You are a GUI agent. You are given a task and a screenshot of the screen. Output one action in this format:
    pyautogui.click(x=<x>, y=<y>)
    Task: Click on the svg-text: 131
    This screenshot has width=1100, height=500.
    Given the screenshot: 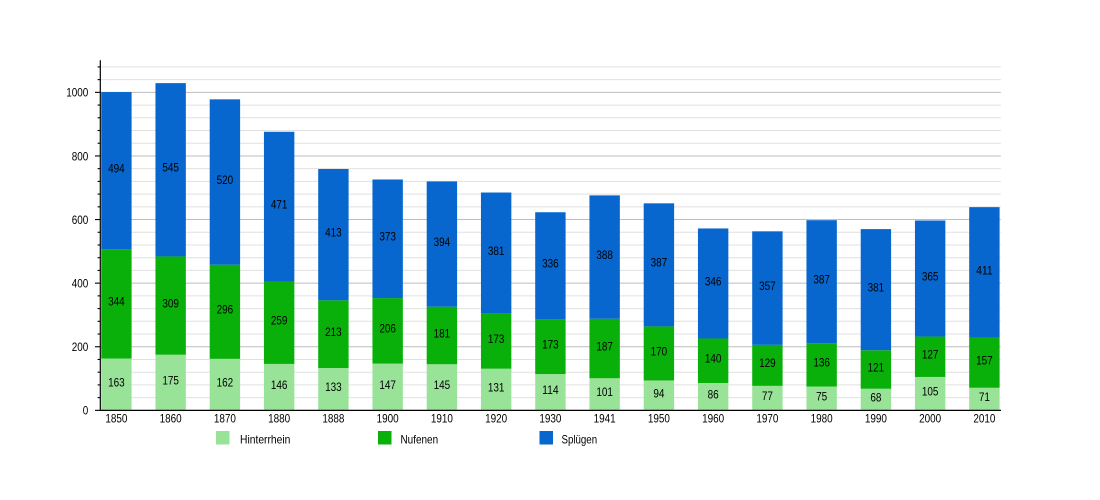 What is the action you would take?
    pyautogui.click(x=496, y=387)
    